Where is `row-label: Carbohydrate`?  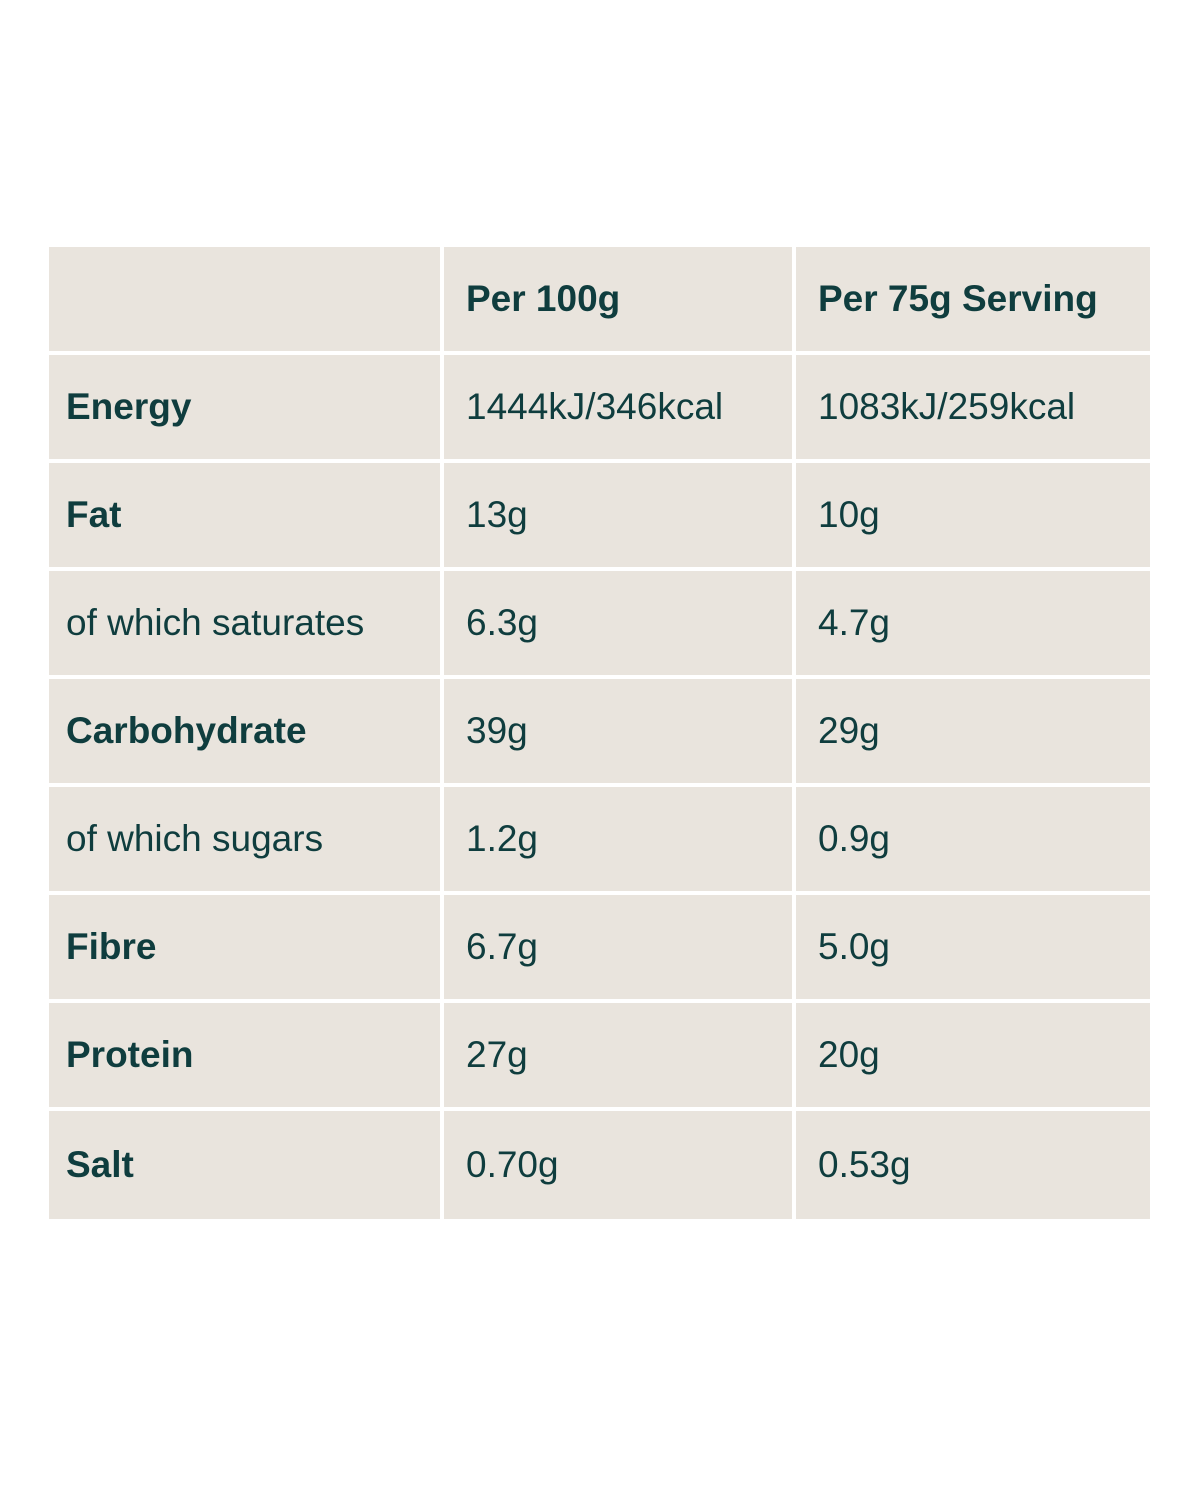
row-label: Carbohydrate is located at coordinates (246, 733).